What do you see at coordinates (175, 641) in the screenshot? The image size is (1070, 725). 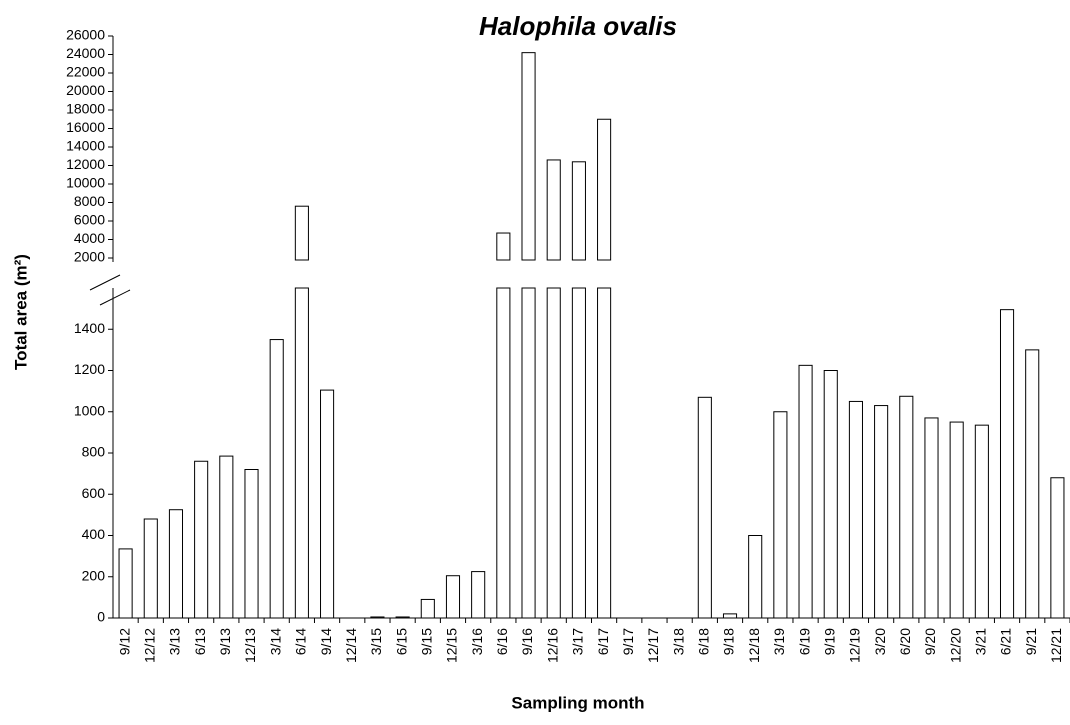 I see `x-tick-label: 3/13` at bounding box center [175, 641].